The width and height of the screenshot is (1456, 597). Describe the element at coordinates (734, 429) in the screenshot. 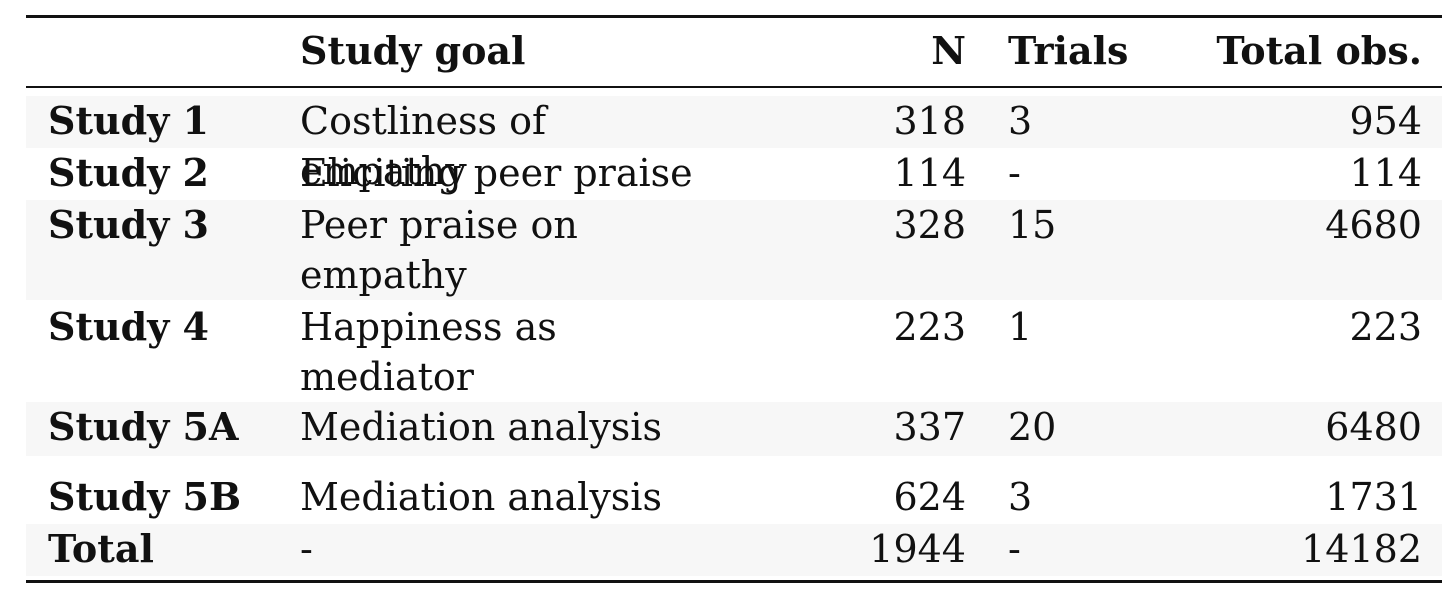

I see `table-row: Study 5A Mediation analysis 337 20 6480` at that location.